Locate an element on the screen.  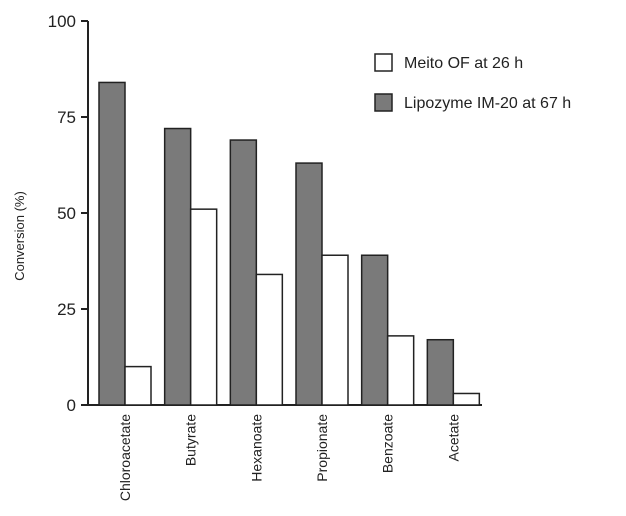
legend: Meito OF at 26 h Lipozyme IM-20 at 67 h is located at coordinates (472, 82).